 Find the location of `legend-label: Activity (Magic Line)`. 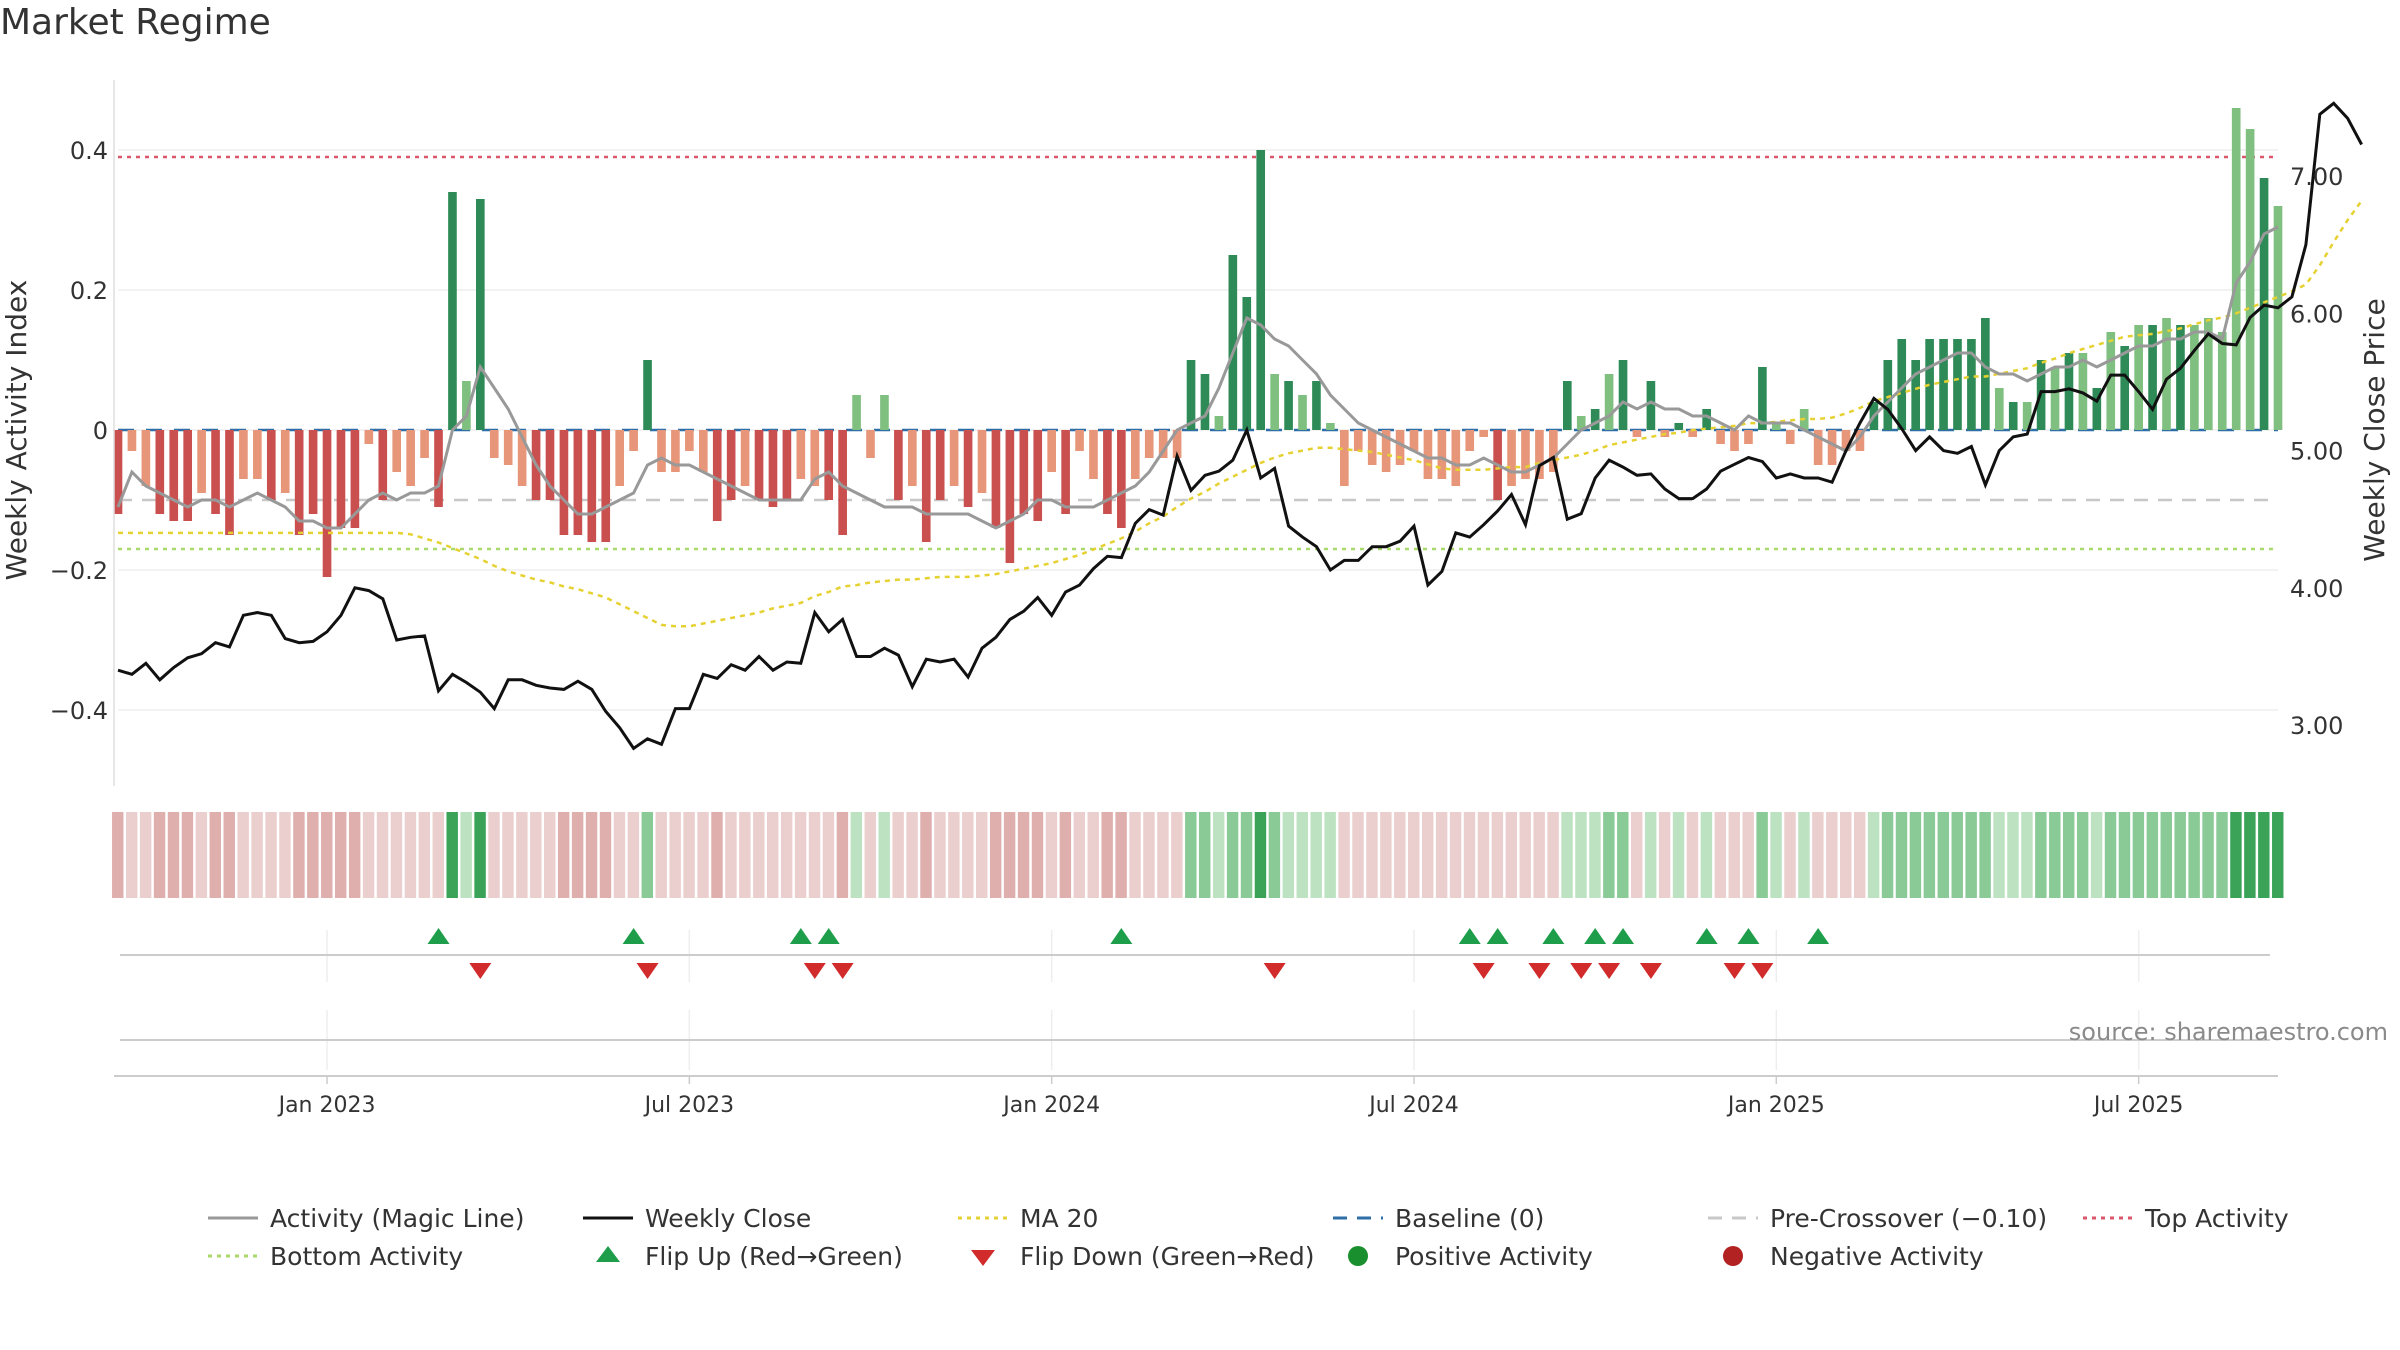

legend-label: Activity (Magic Line) is located at coordinates (397, 1218).